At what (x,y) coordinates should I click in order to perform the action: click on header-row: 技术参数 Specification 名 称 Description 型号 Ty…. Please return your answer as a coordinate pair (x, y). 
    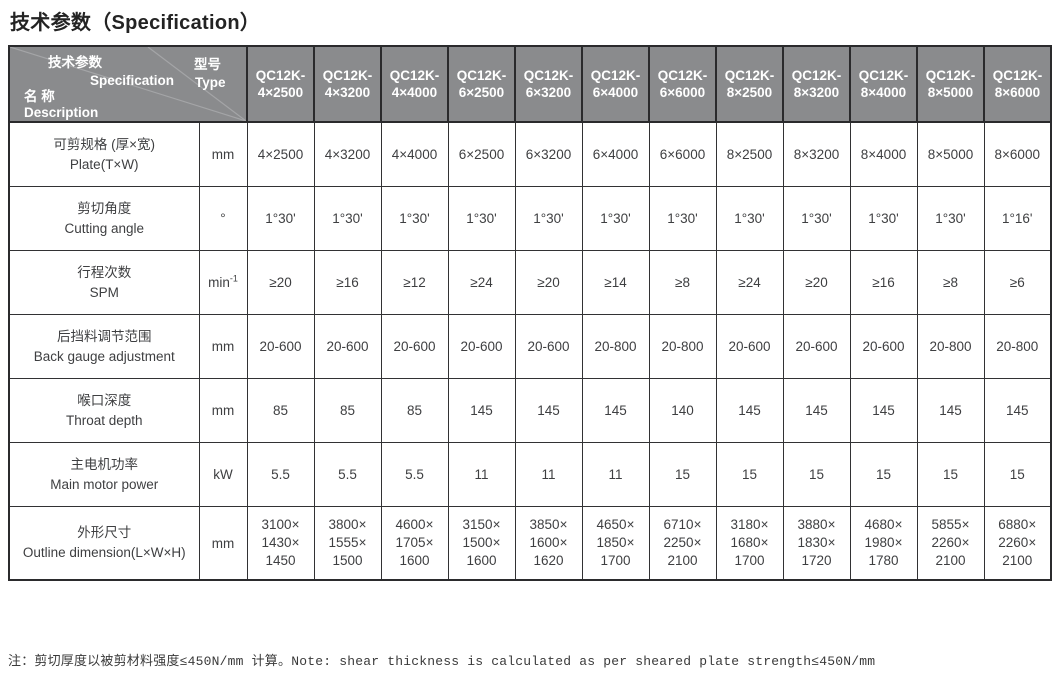
    Looking at the image, I should click on (530, 84).